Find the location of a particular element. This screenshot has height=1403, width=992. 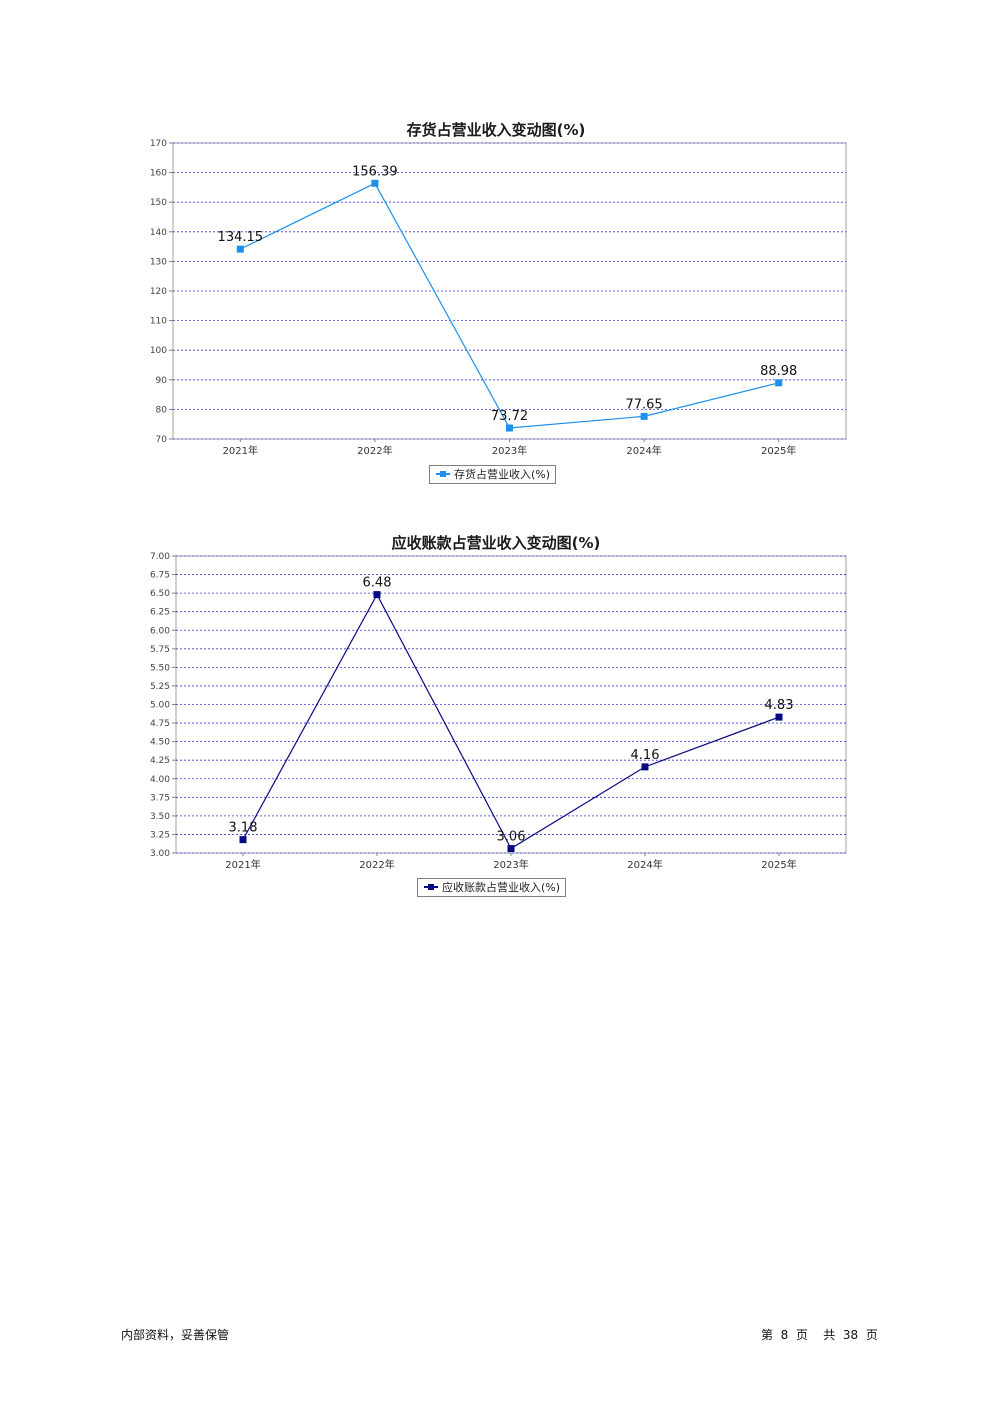

chart-title: 应收账款占营业收入变动图(%) is located at coordinates (496, 543).